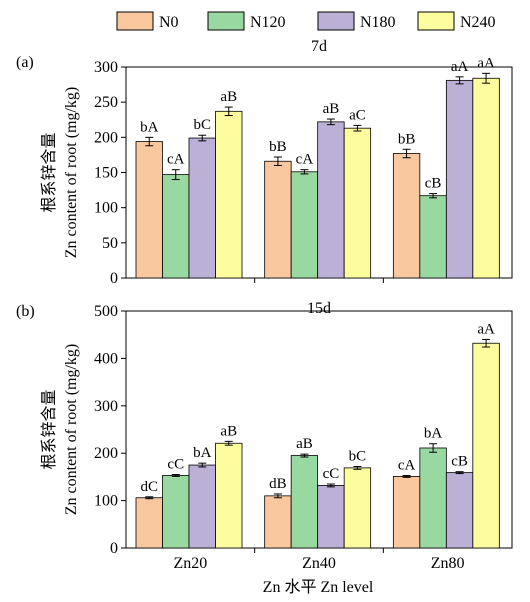 This screenshot has height=602, width=530. I want to click on panel-label: (a), so click(25, 62).